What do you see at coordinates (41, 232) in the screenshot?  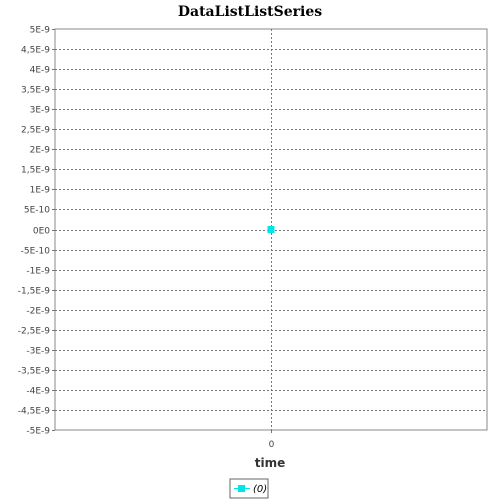 I see `y-tick-label: 0E0` at bounding box center [41, 232].